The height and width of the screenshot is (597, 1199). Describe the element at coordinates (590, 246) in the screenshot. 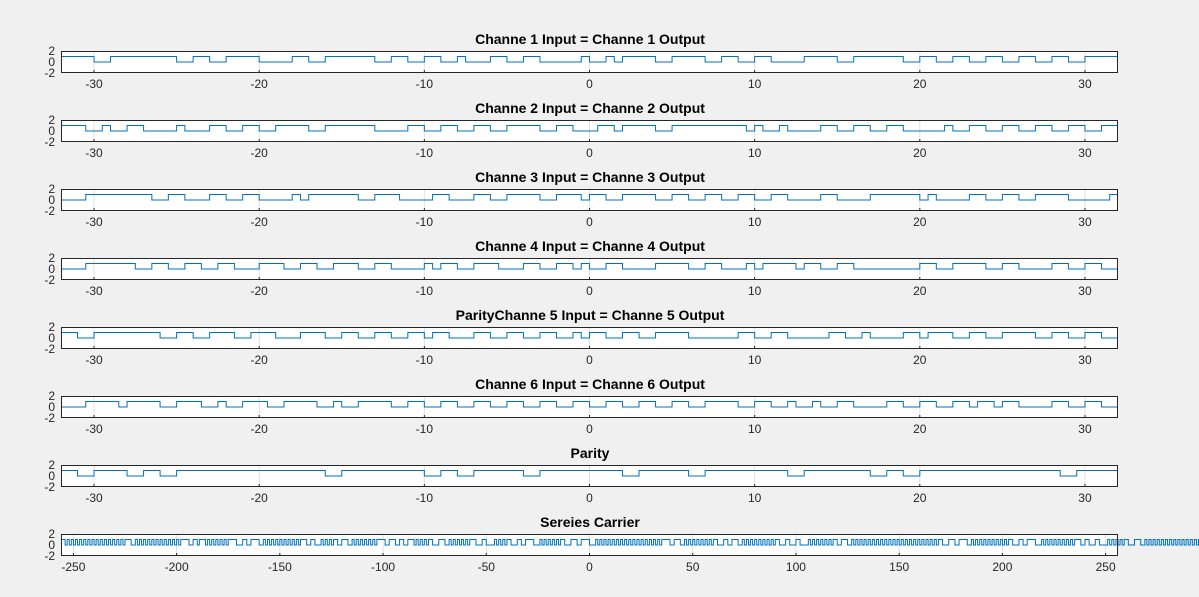

I see `subplot-title: Channe 4 Input = Channe 4 Output` at that location.